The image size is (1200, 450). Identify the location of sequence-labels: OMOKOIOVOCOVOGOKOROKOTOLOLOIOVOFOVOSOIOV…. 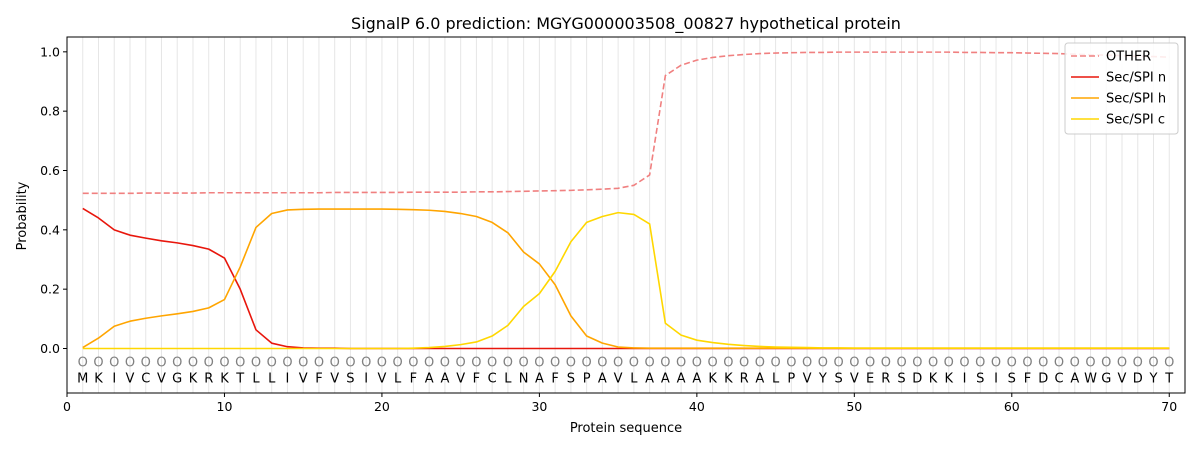
(625, 370).